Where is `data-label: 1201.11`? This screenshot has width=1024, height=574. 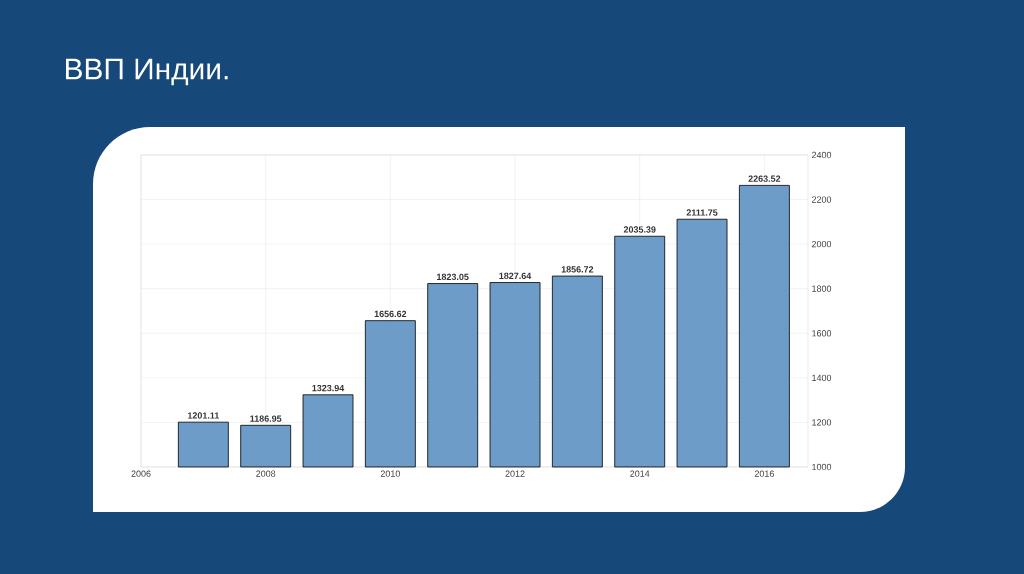
data-label: 1201.11 is located at coordinates (203, 415).